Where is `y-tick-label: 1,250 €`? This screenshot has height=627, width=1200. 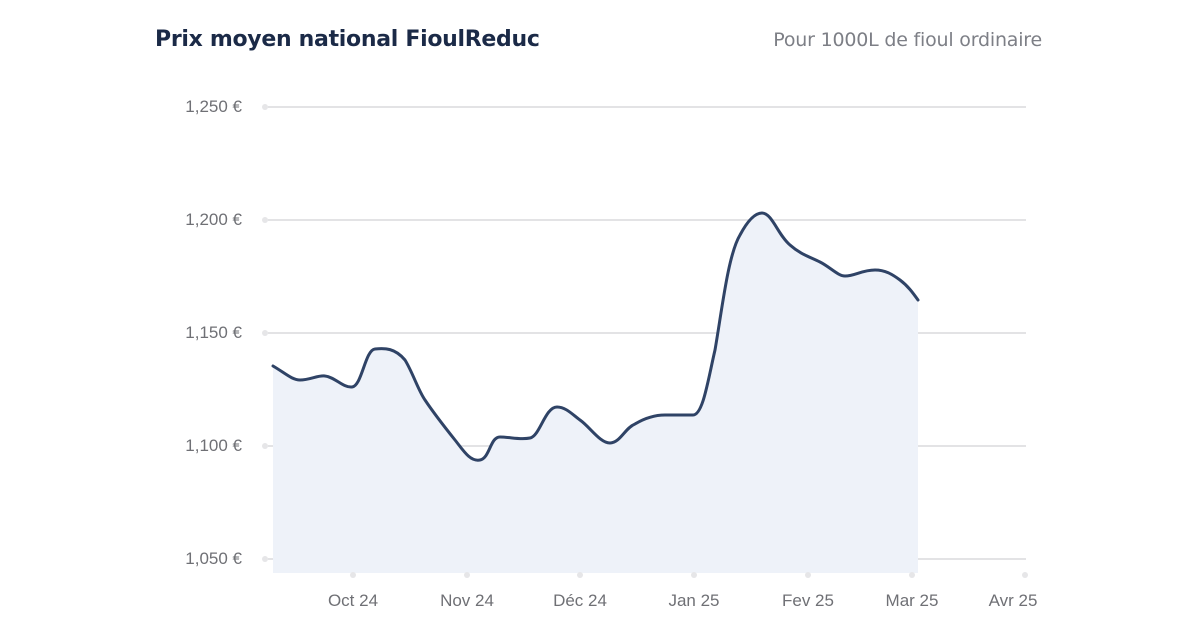
y-tick-label: 1,250 € is located at coordinates (213, 106).